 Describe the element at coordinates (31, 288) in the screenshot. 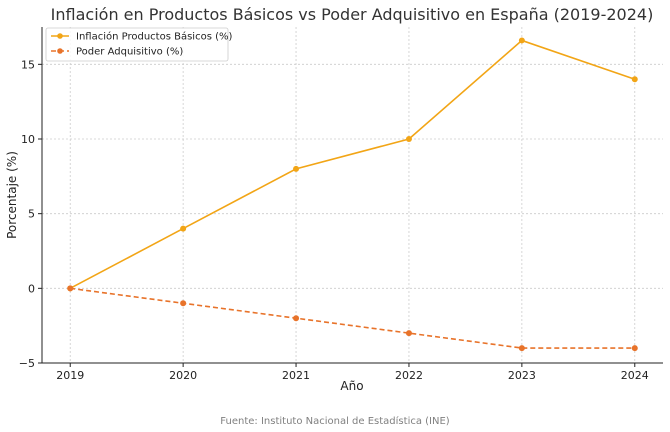

I see `y-tick-label: 0` at that location.